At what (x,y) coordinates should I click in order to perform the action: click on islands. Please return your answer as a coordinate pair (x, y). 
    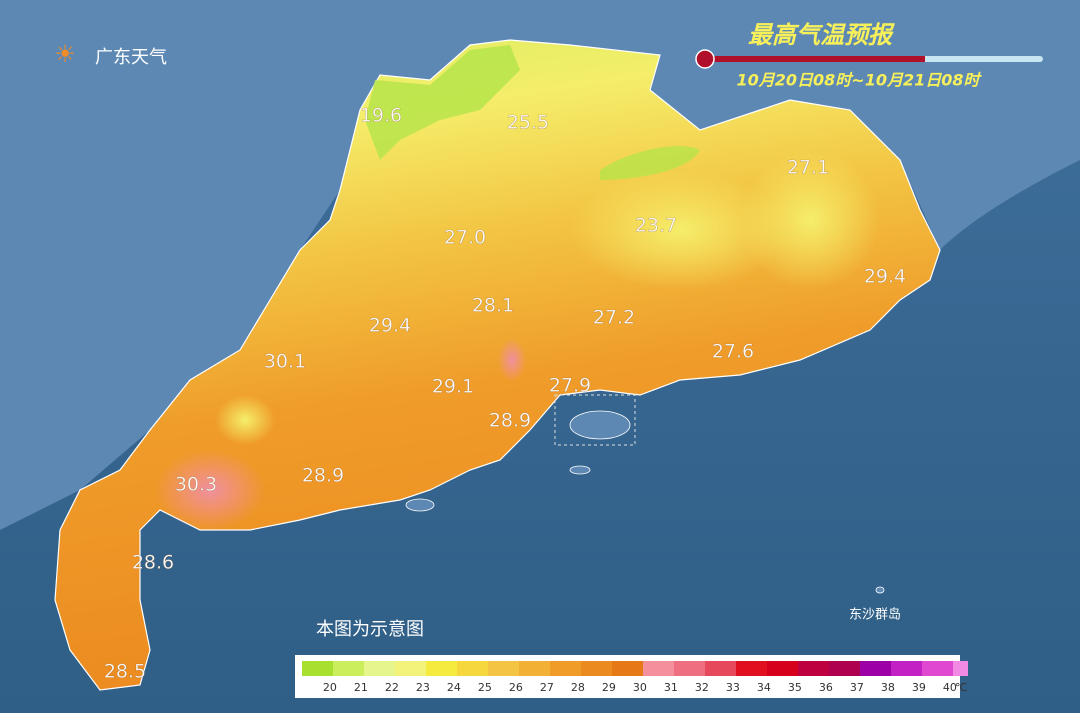
    Looking at the image, I should click on (645, 502).